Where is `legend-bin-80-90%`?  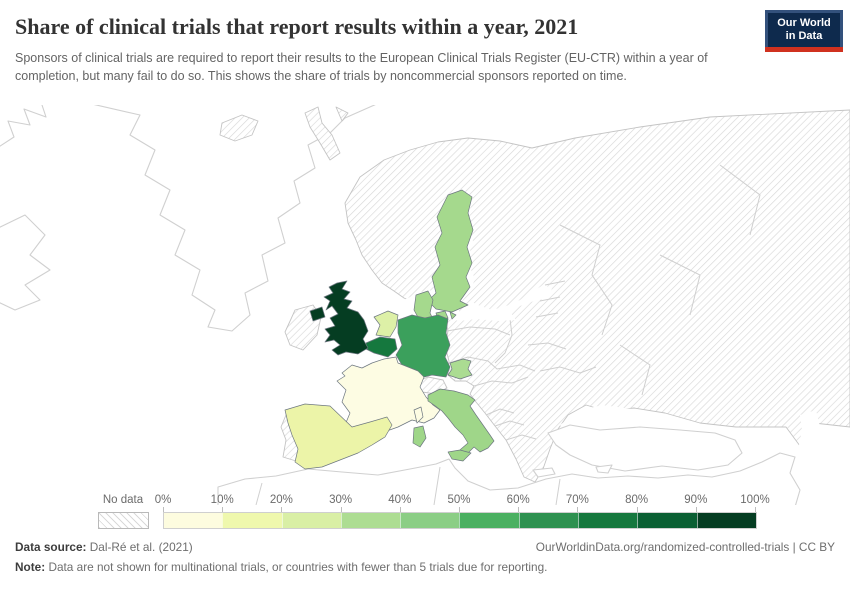 legend-bin-80-90% is located at coordinates (667, 520).